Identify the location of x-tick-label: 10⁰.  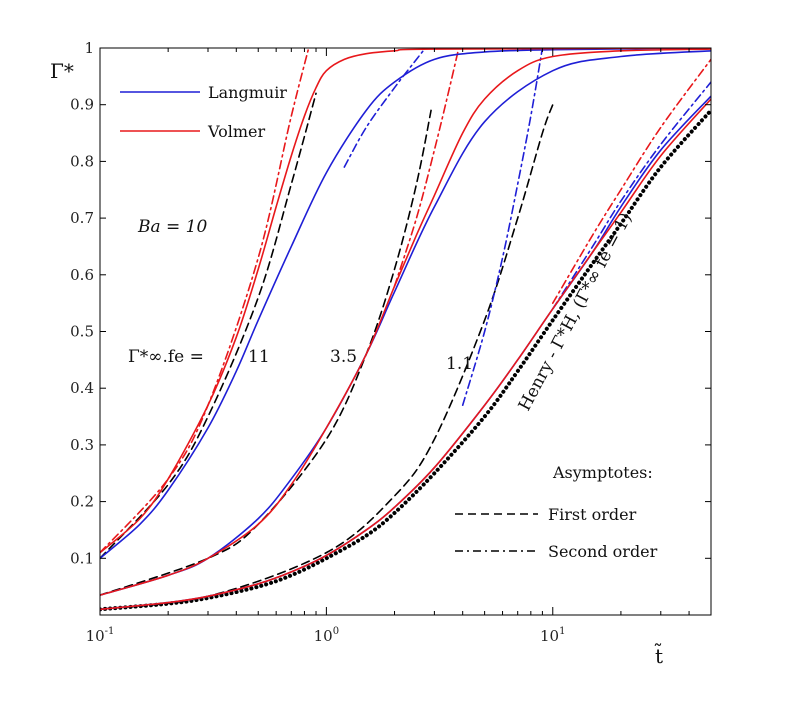
(326, 635).